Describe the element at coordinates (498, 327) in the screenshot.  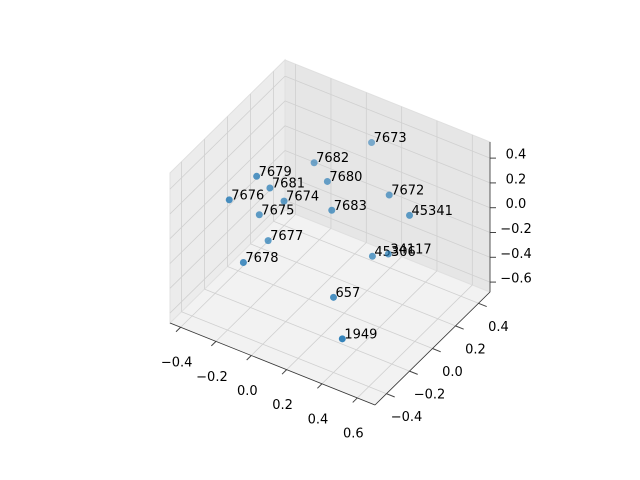
I see `y-tick-label: 0.4` at that location.